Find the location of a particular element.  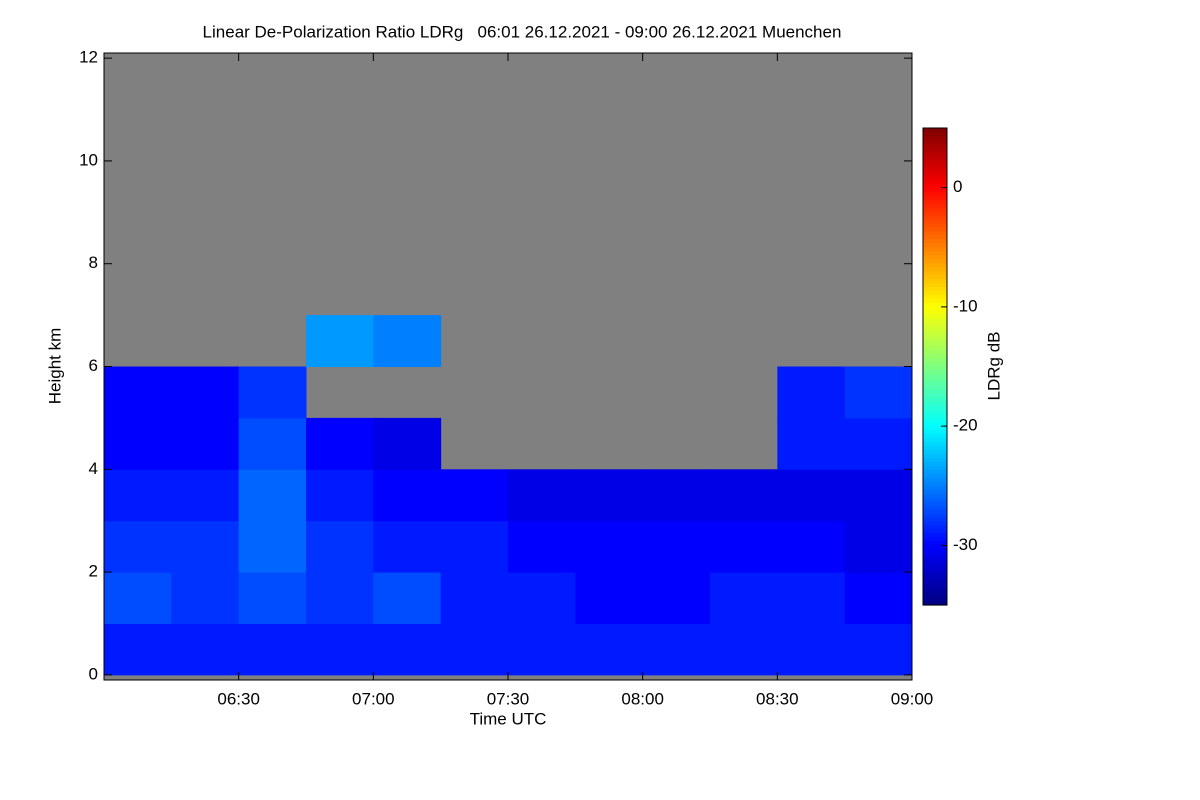

x-tick-label: 08:30 is located at coordinates (777, 698).